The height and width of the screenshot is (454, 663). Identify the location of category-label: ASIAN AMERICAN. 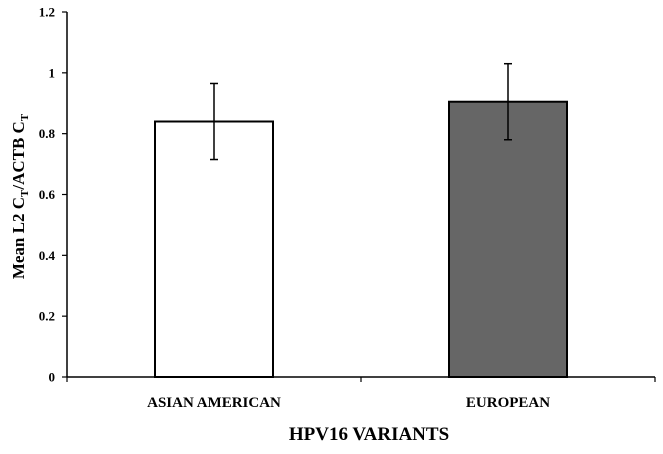
(214, 403).